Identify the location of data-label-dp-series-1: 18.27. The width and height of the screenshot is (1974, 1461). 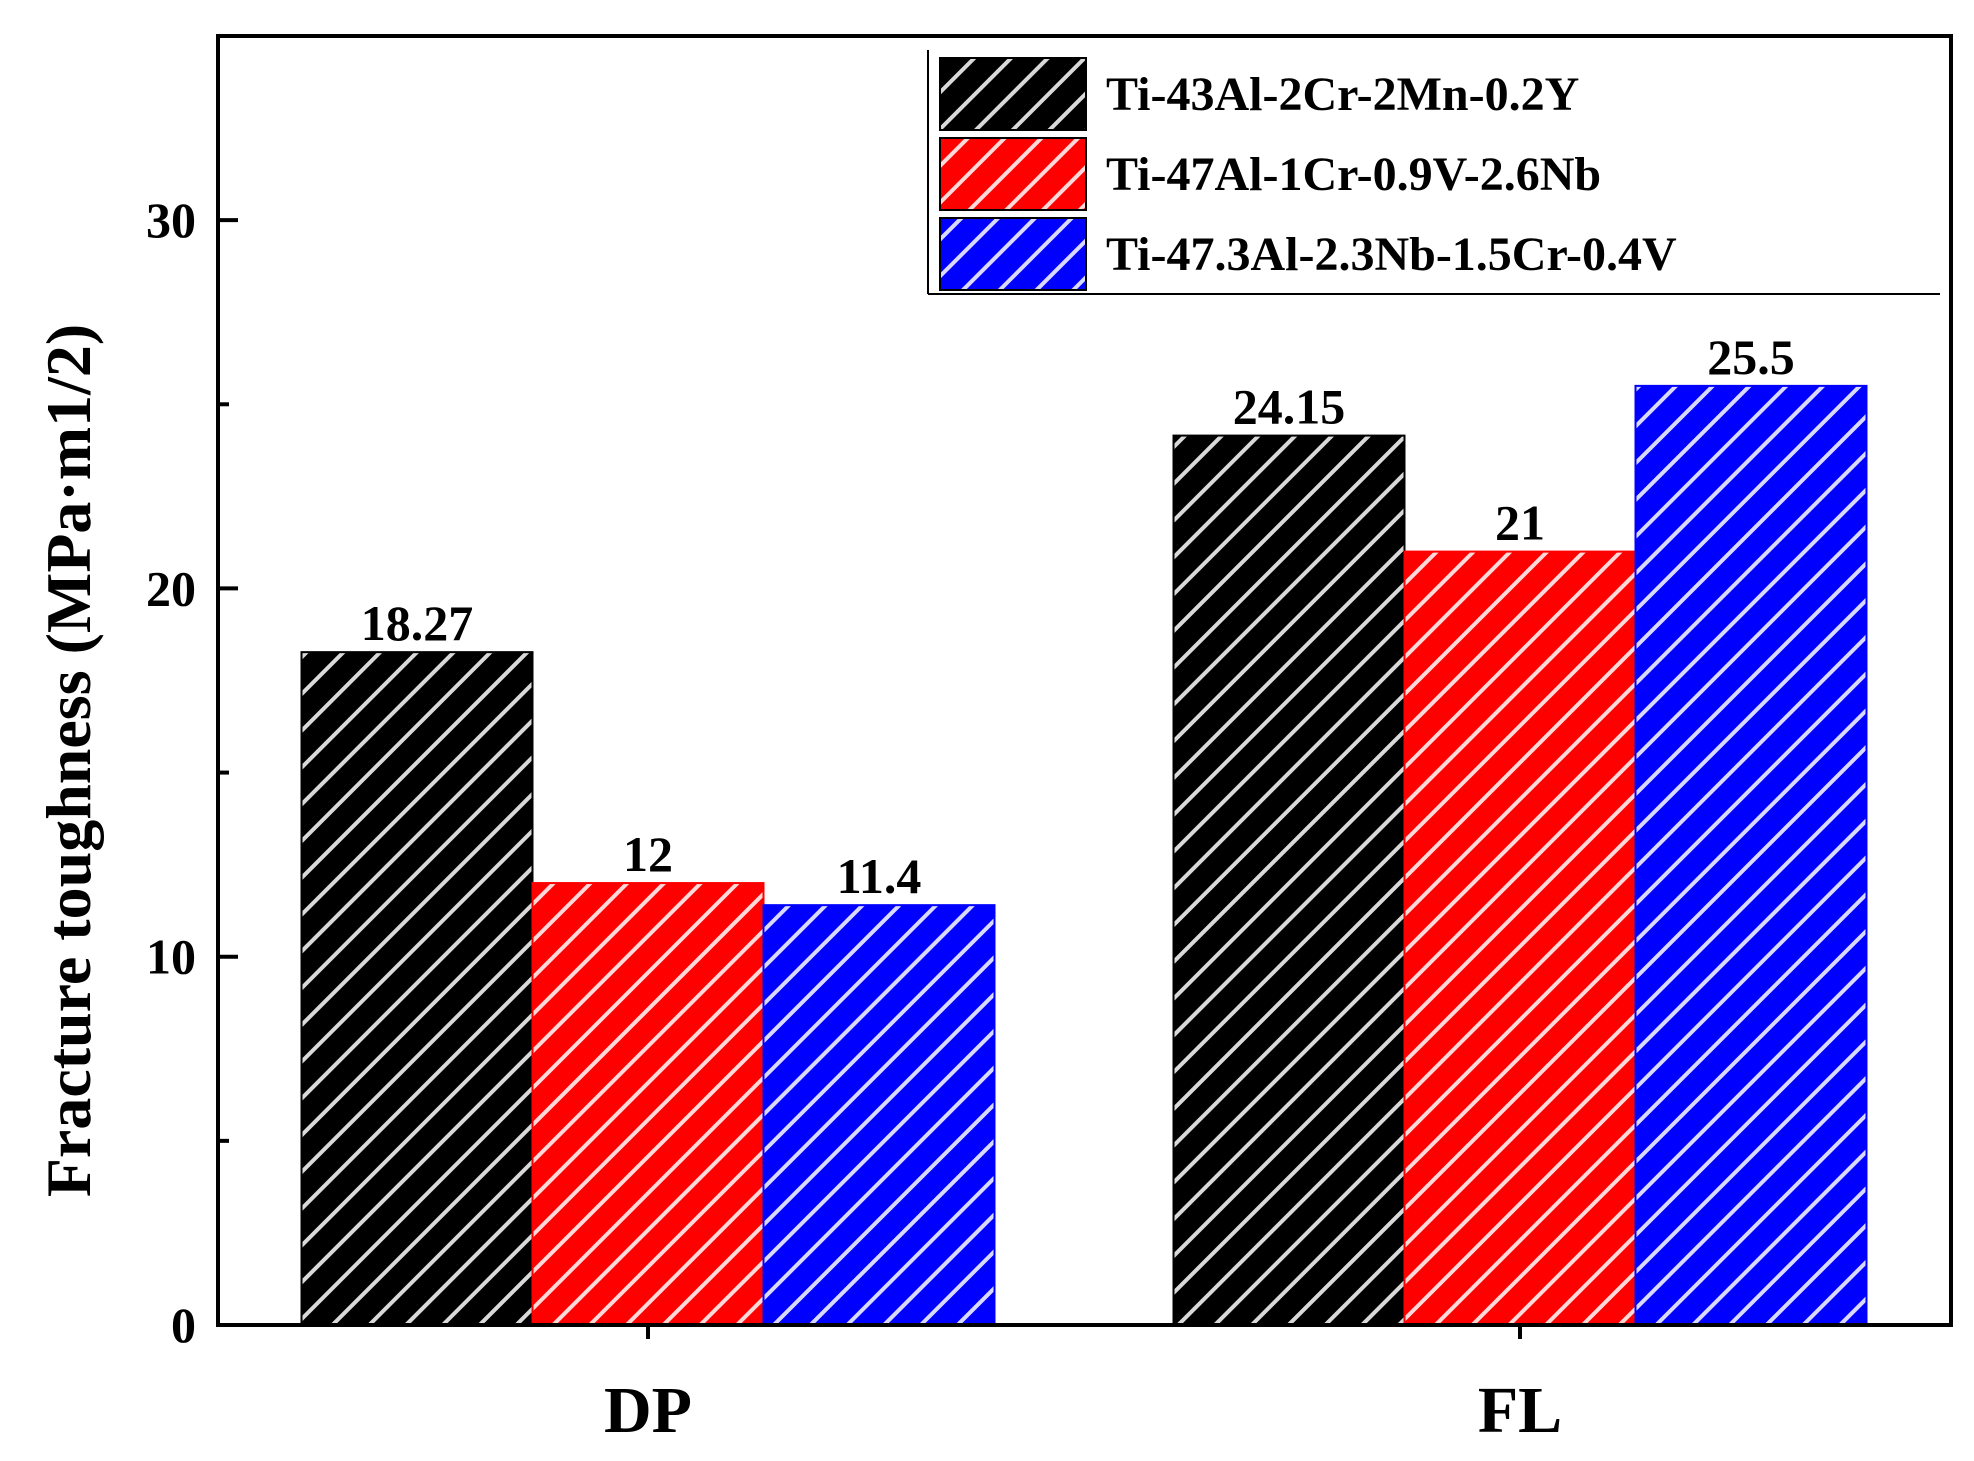
(417, 623).